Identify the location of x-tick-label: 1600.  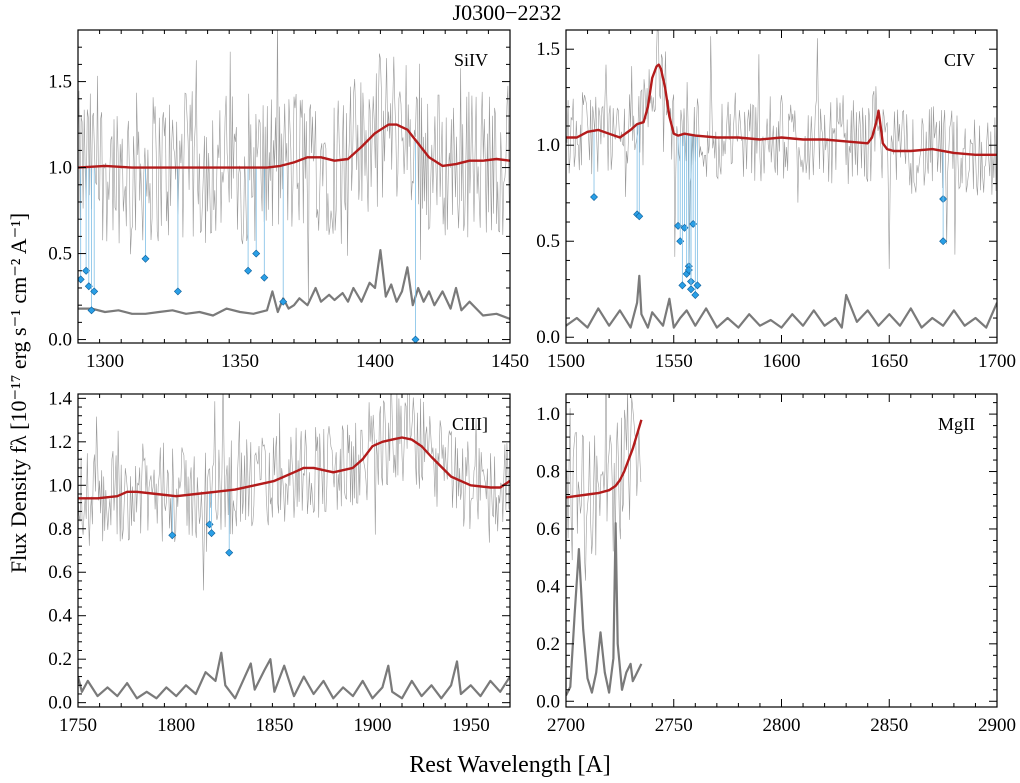
(782, 361).